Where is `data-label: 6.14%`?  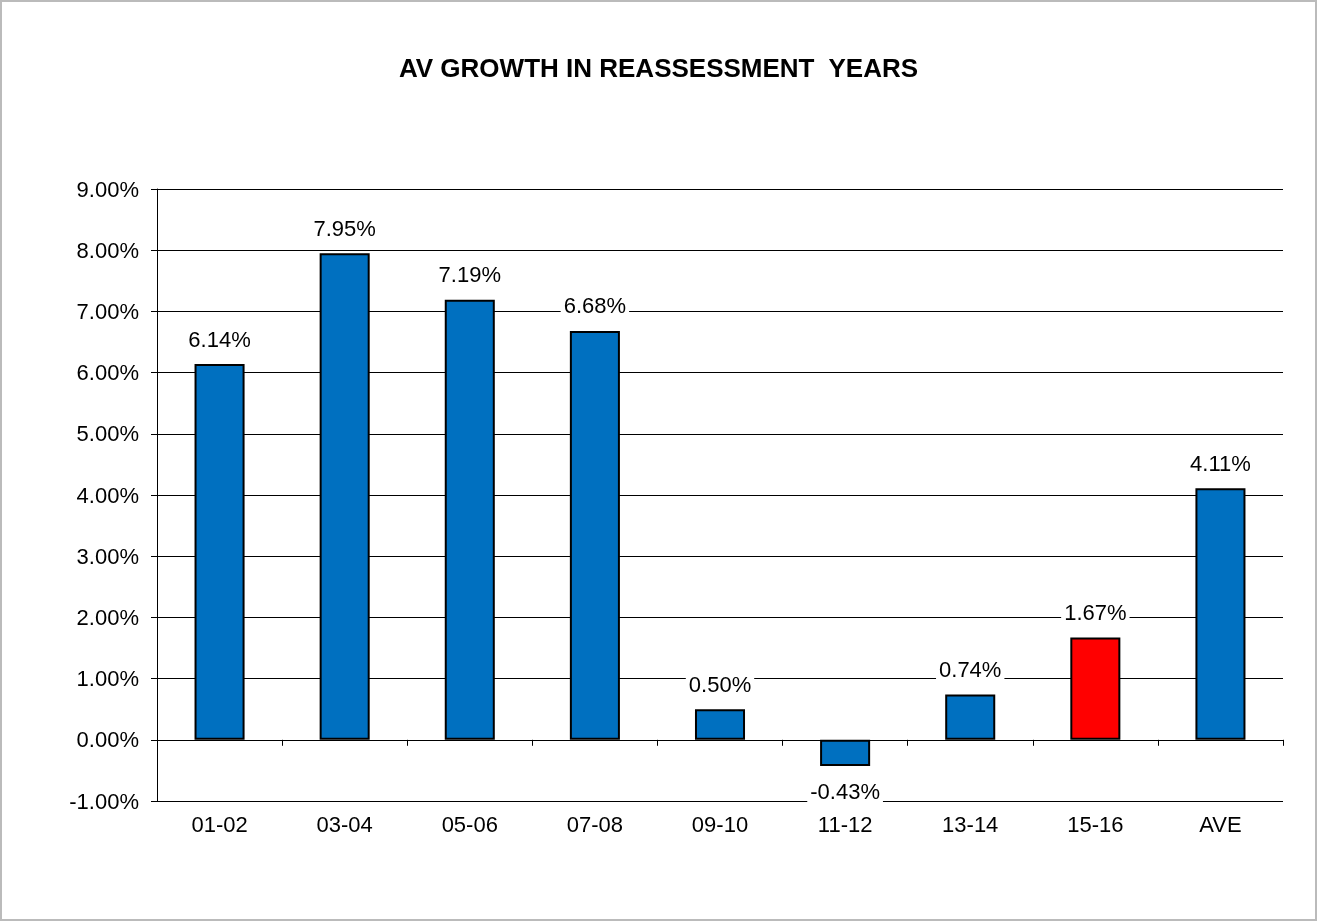 data-label: 6.14% is located at coordinates (219, 339).